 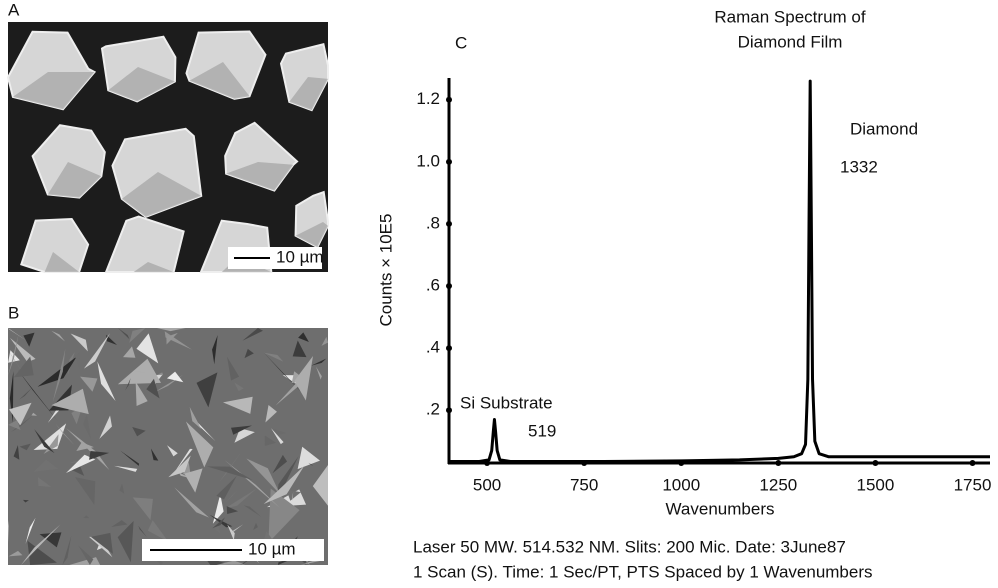 I want to click on y-tick-label: 1.2, so click(x=428, y=98).